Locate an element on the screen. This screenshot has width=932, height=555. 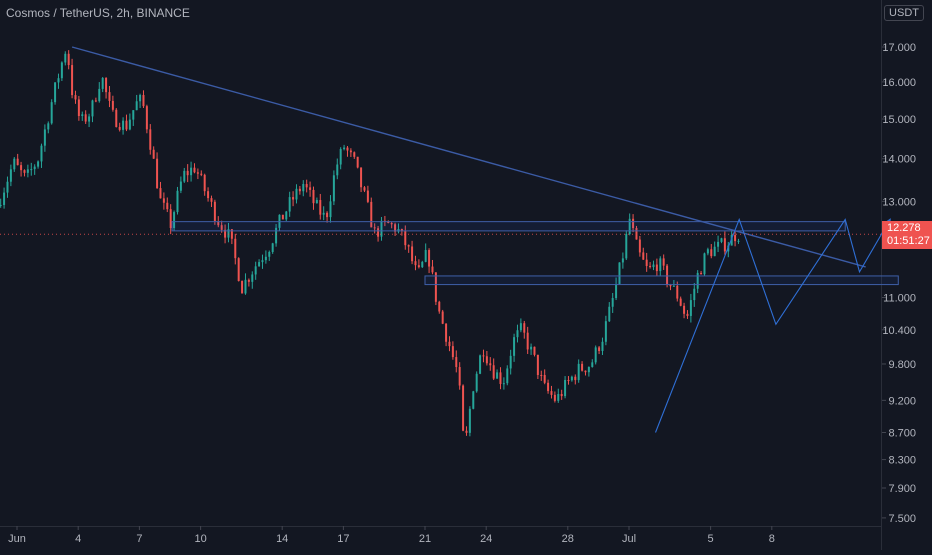
upper-resistance-zone is located at coordinates (508, 226).